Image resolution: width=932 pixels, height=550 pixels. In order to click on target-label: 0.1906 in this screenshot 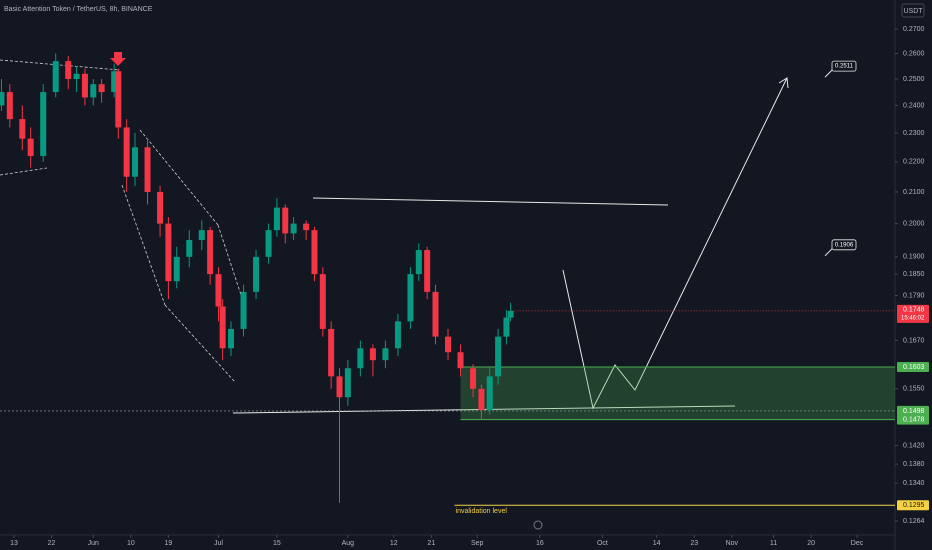, I will do `click(844, 245)`.